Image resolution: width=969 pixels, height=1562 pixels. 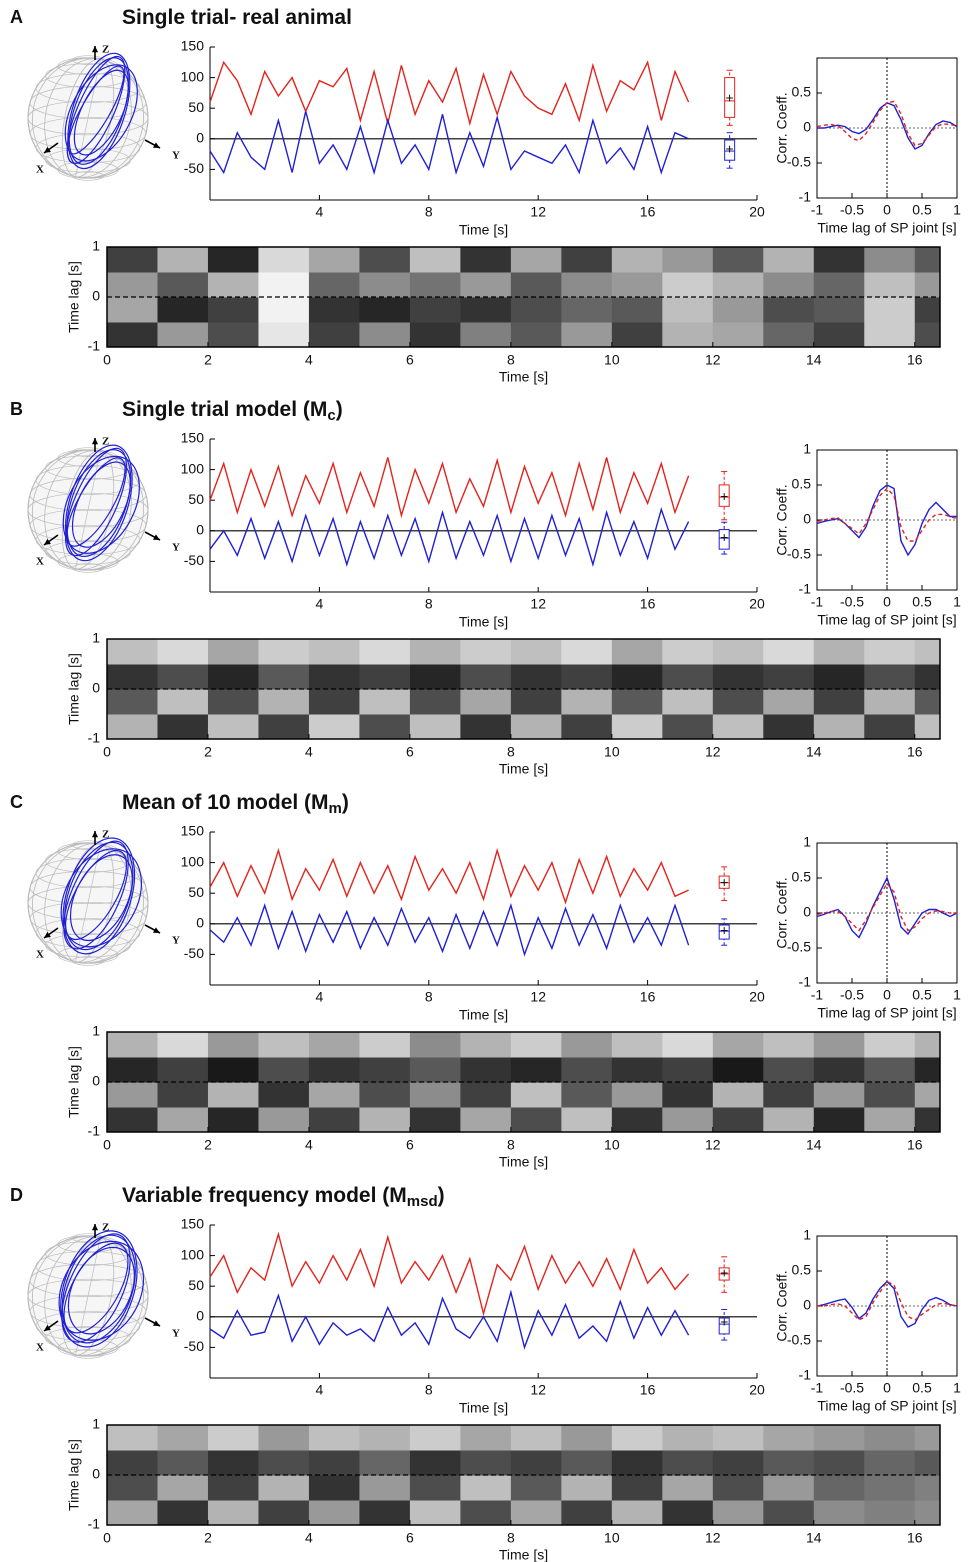 I want to click on x-tick-label: 8, so click(x=511, y=1145).